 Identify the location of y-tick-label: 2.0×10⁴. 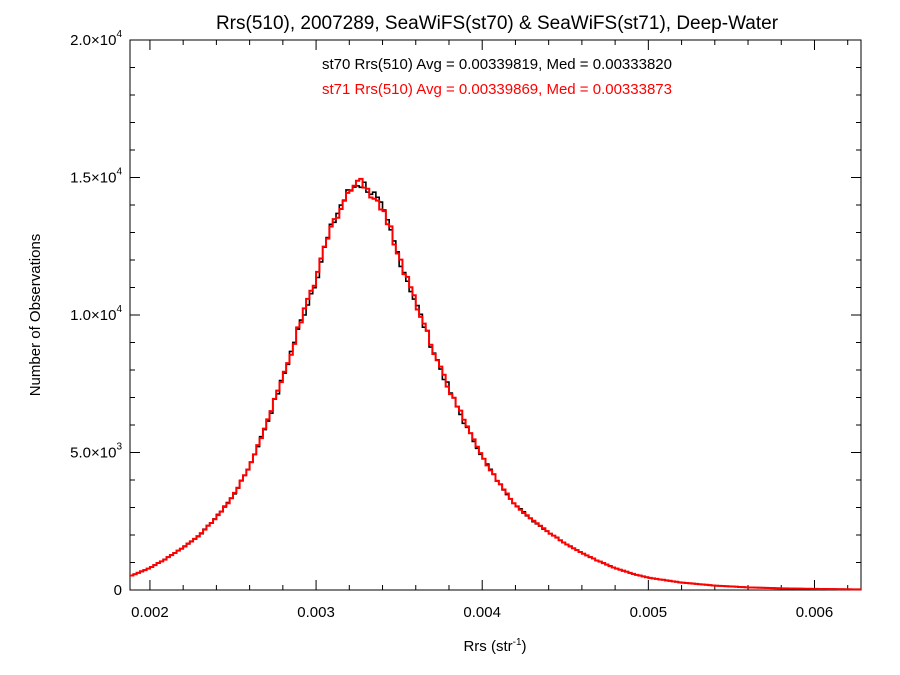
(96, 39).